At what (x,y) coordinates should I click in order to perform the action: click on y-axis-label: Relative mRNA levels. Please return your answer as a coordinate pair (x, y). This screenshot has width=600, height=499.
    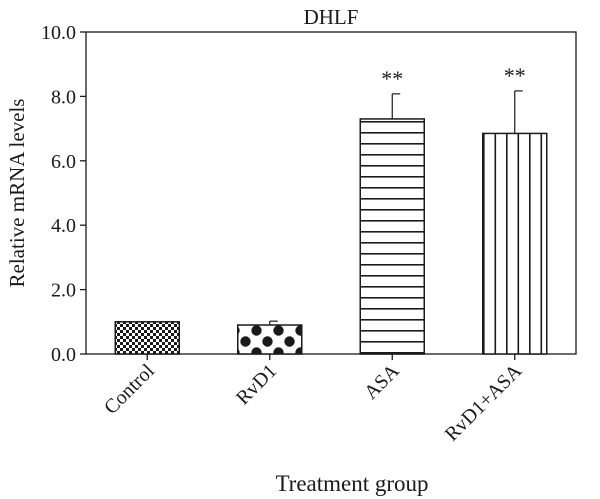
    Looking at the image, I should click on (17, 193).